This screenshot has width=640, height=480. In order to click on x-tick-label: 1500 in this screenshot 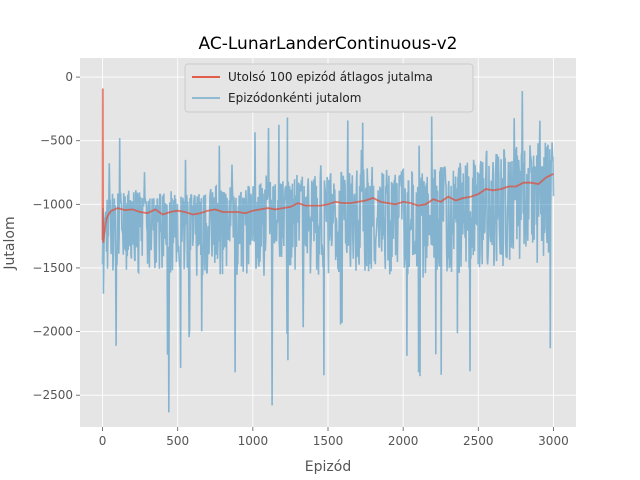, I will do `click(328, 441)`.